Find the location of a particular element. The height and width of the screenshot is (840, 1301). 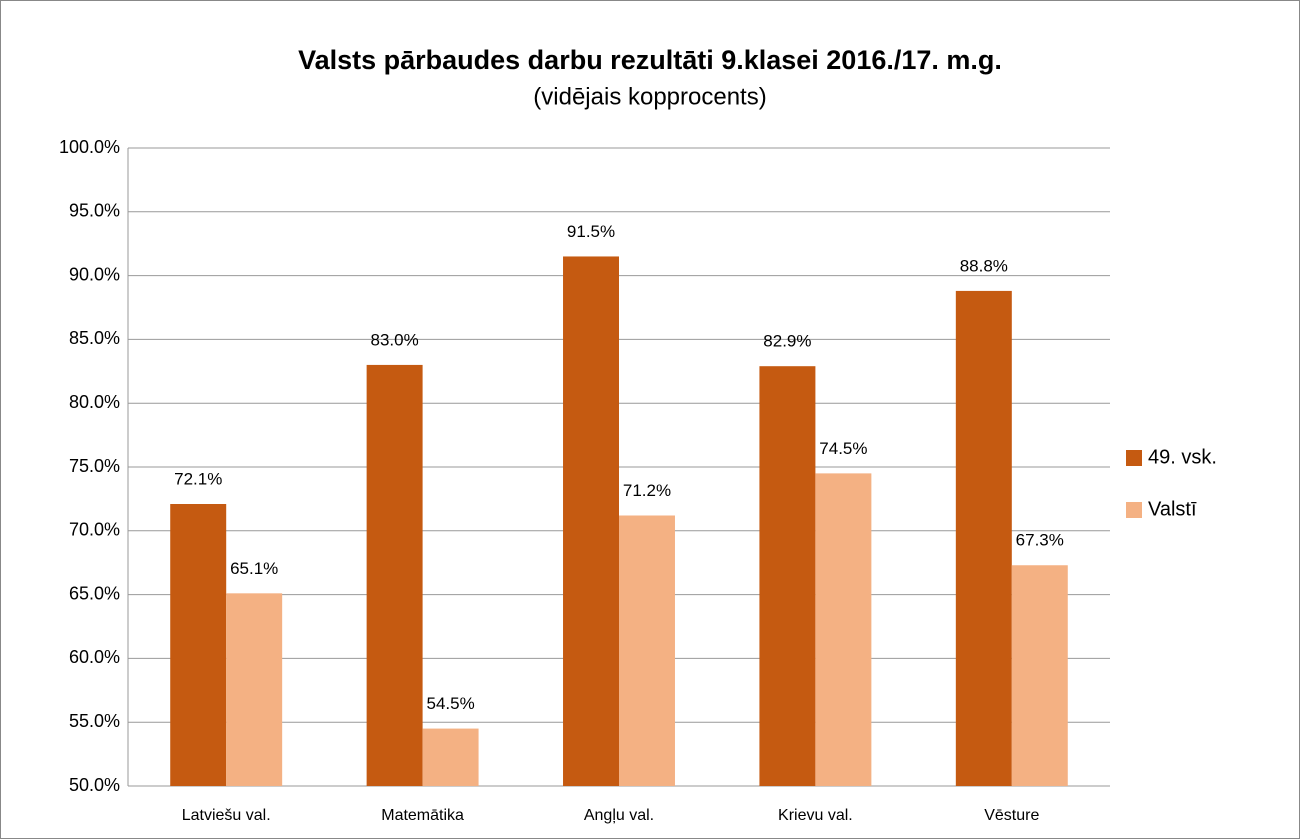

x-tick-label: Angļu val. is located at coordinates (619, 815).